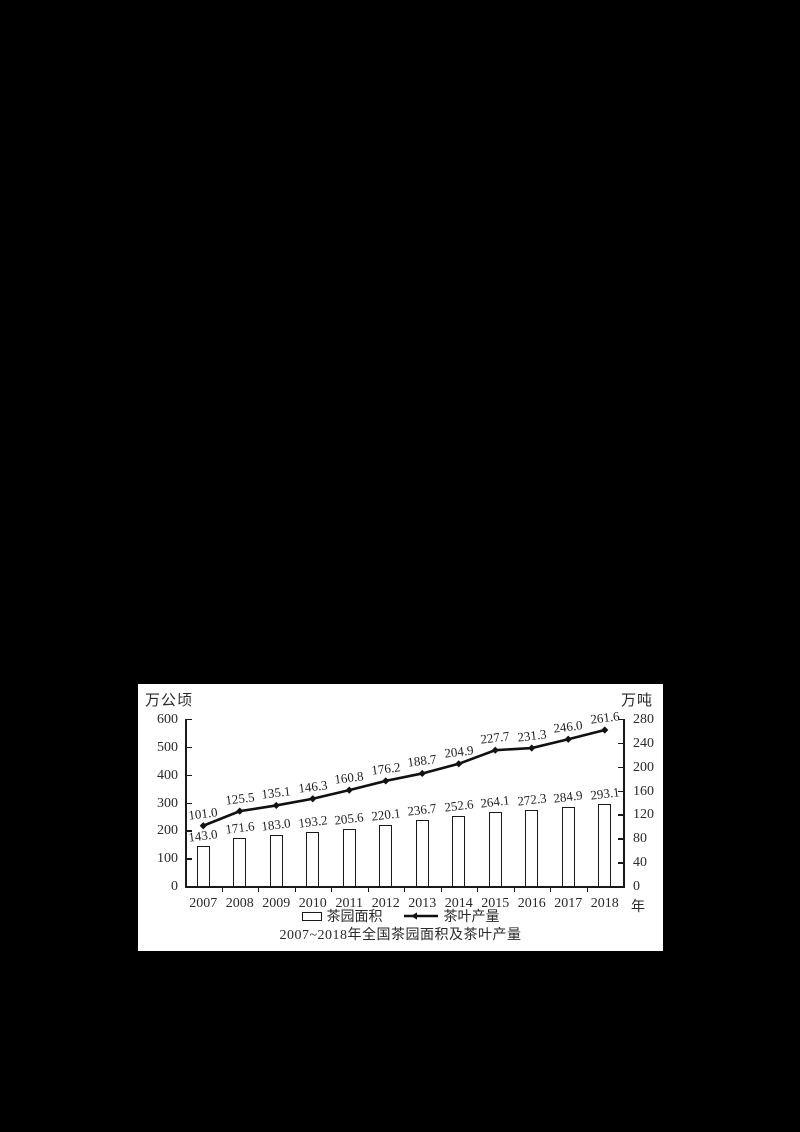 The width and height of the screenshot is (800, 1132). Describe the element at coordinates (203, 866) in the screenshot. I see `bar-2007` at that location.